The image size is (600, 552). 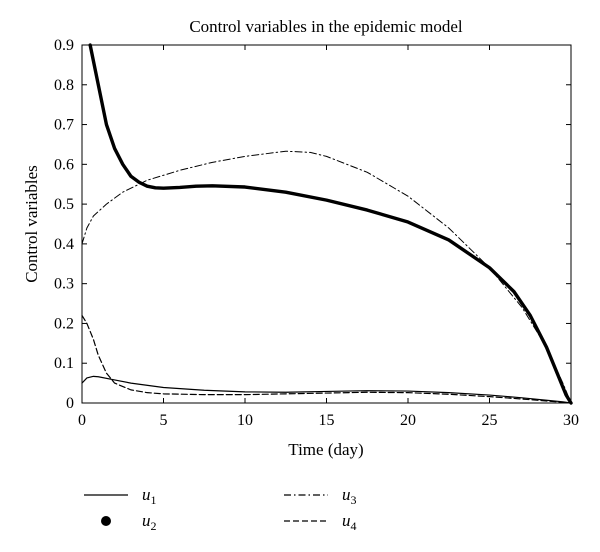 I want to click on legend-label: u1, so click(x=149, y=496).